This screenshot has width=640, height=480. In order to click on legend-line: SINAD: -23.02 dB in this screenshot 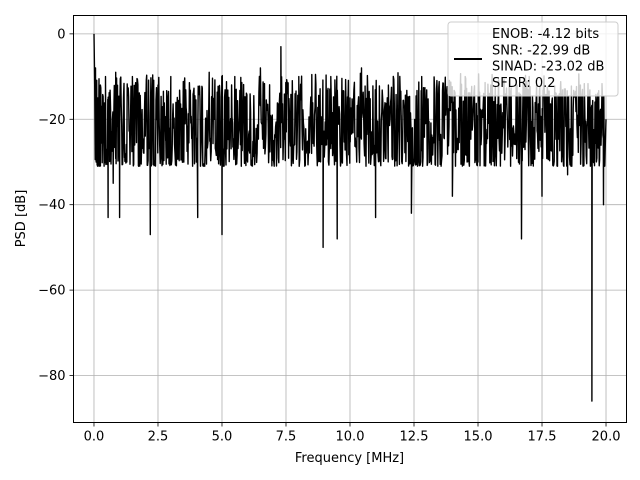, I will do `click(548, 67)`.